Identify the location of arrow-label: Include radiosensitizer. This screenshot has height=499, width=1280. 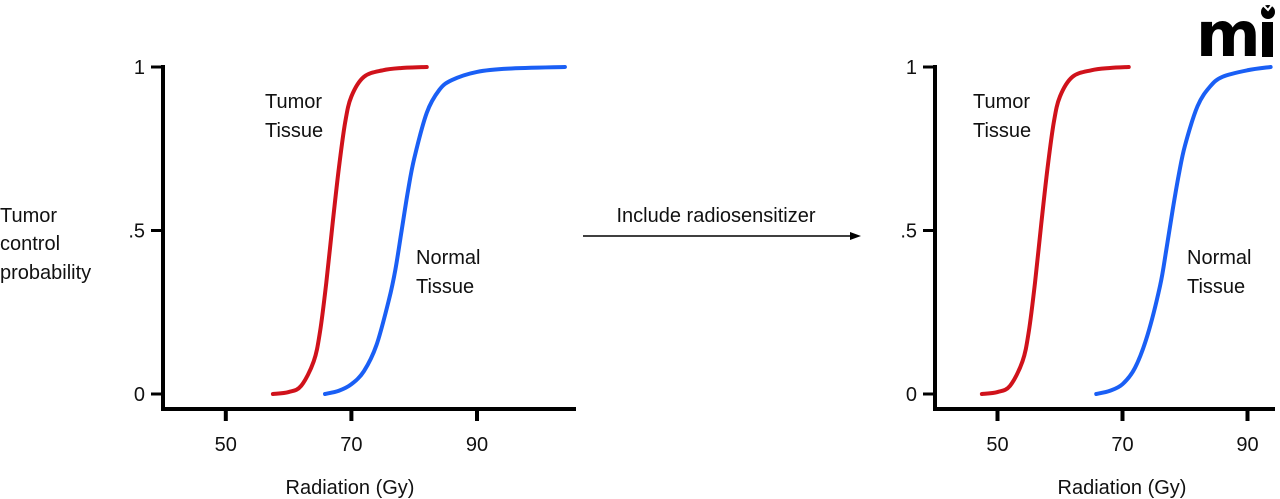
(716, 216).